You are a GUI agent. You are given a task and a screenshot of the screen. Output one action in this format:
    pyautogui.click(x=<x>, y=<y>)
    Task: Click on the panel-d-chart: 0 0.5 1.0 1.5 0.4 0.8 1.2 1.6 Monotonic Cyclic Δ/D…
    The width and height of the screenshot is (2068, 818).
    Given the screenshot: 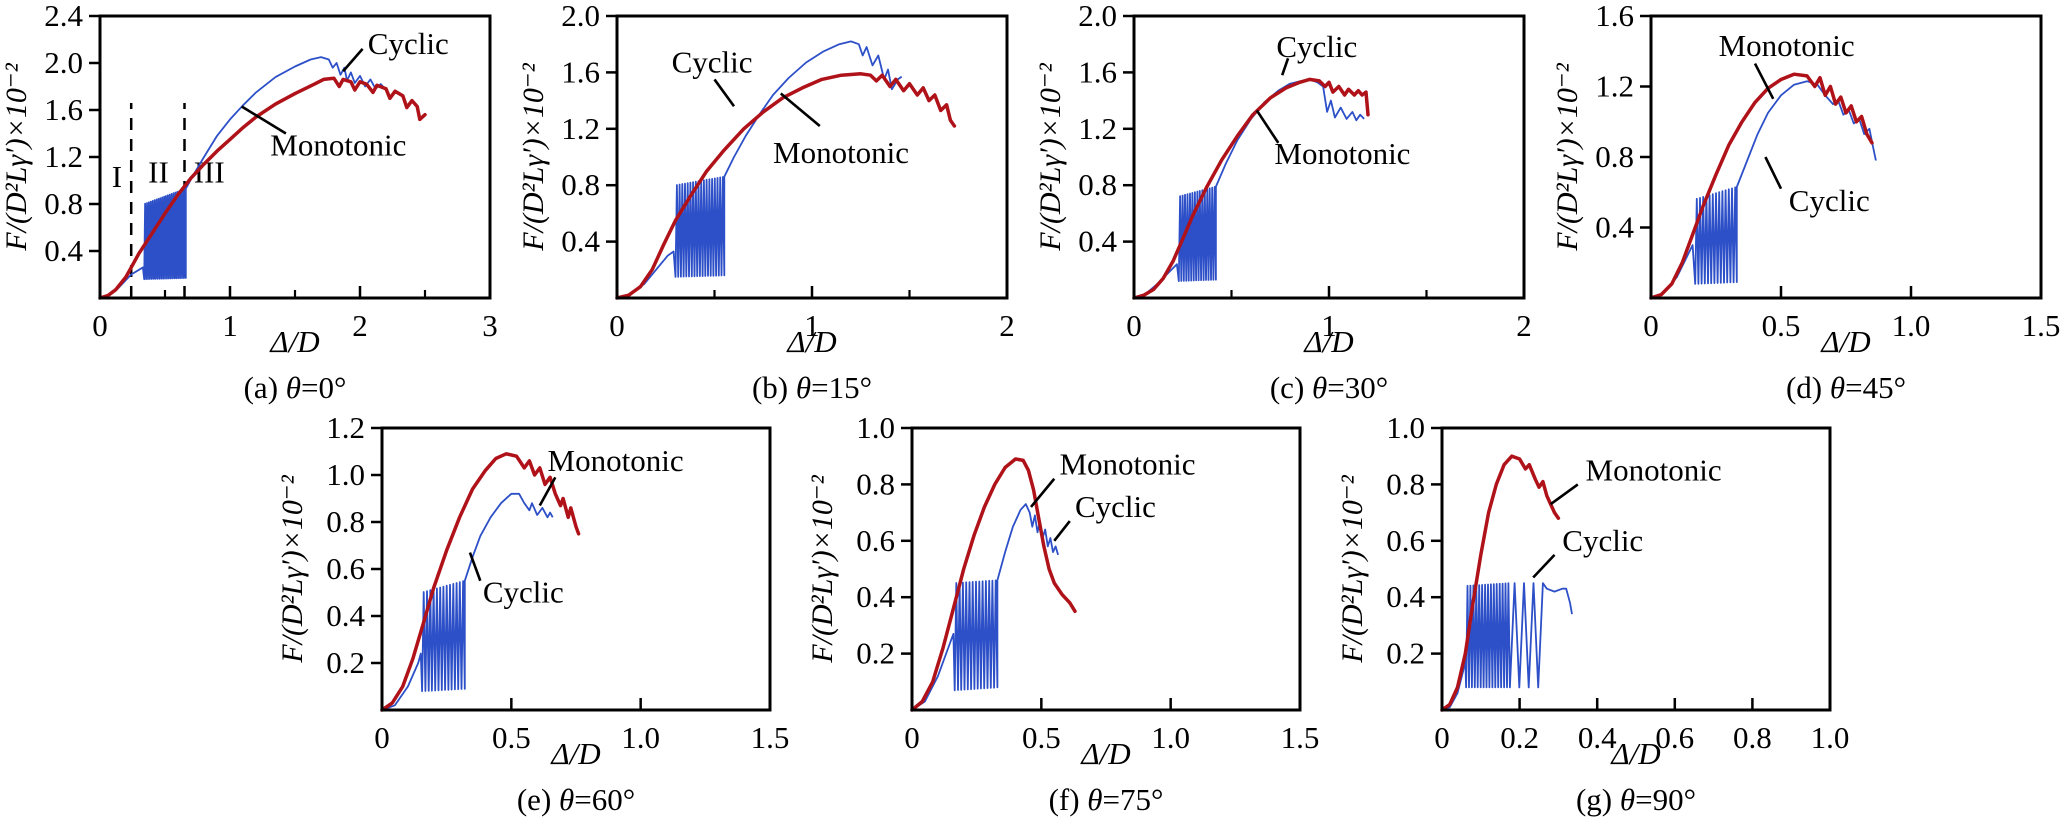 What is the action you would take?
    pyautogui.click(x=1806, y=202)
    